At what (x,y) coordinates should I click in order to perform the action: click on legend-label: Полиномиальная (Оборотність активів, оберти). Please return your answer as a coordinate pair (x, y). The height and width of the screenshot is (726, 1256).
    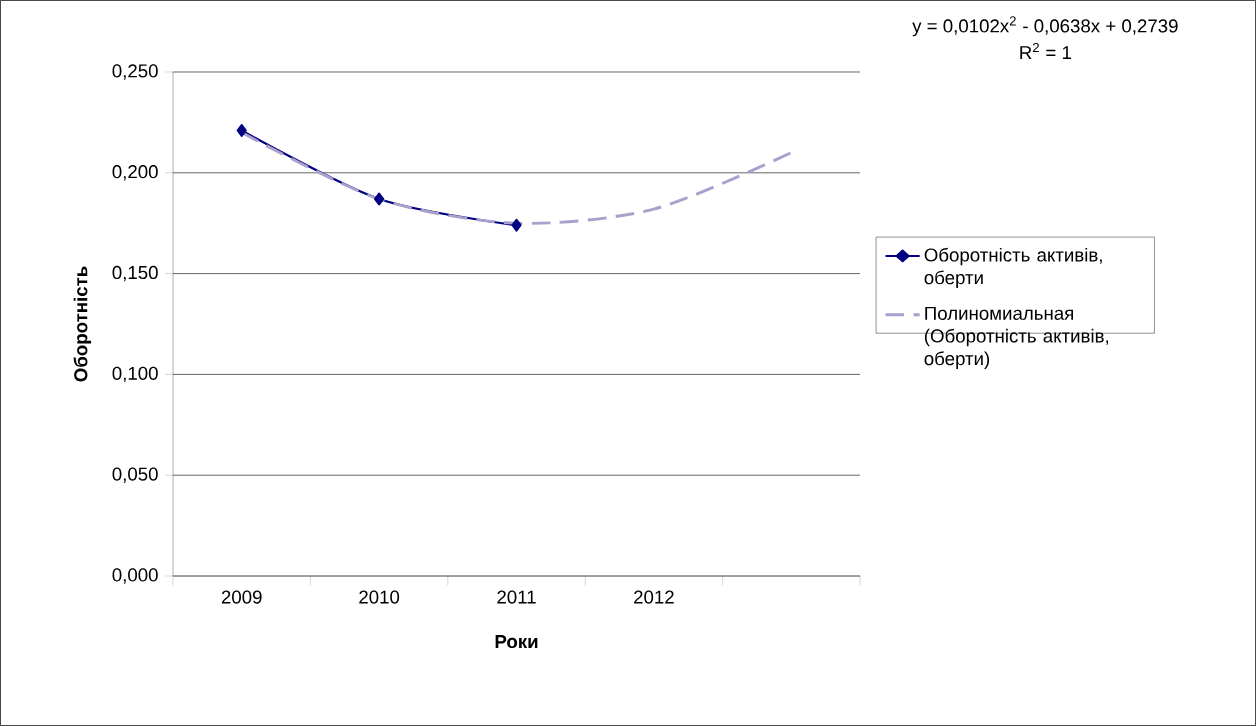
    Looking at the image, I should click on (1016, 337).